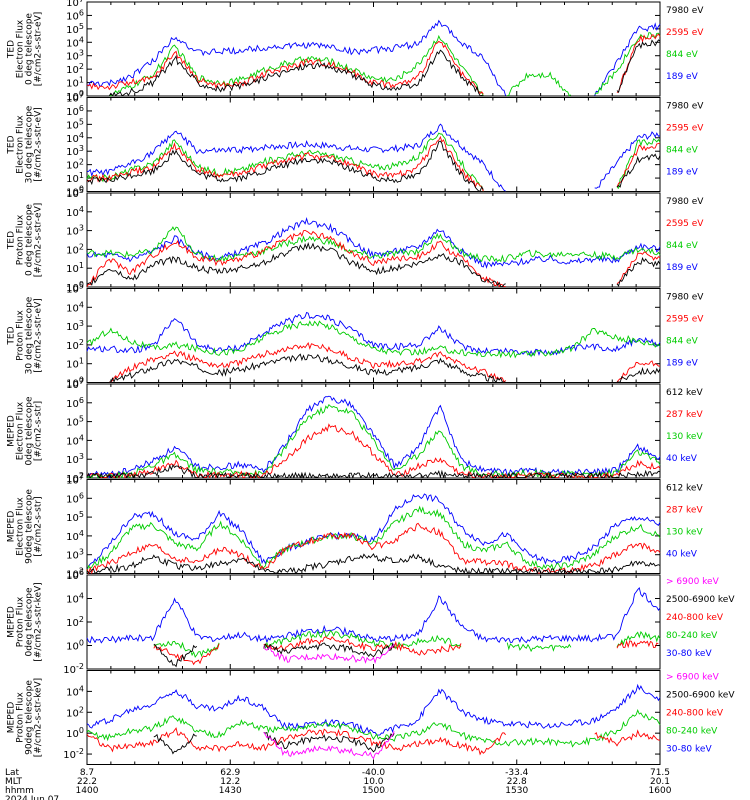  I want to click on footer-value: 1600, so click(660, 791).